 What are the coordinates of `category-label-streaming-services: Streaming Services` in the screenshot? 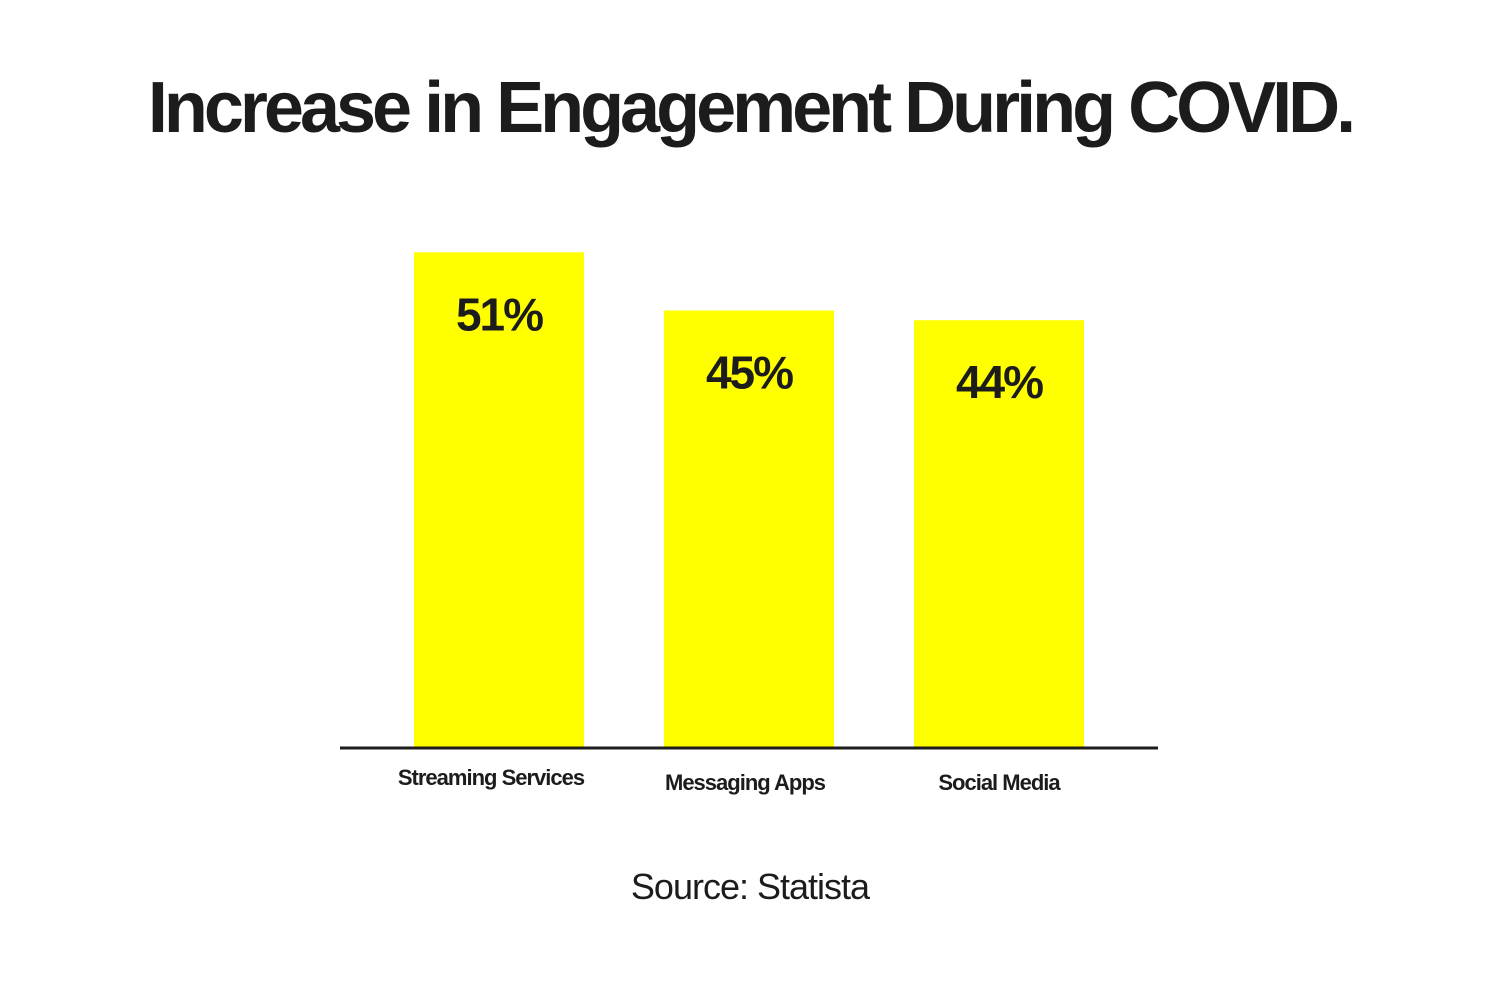 It's located at (491, 777).